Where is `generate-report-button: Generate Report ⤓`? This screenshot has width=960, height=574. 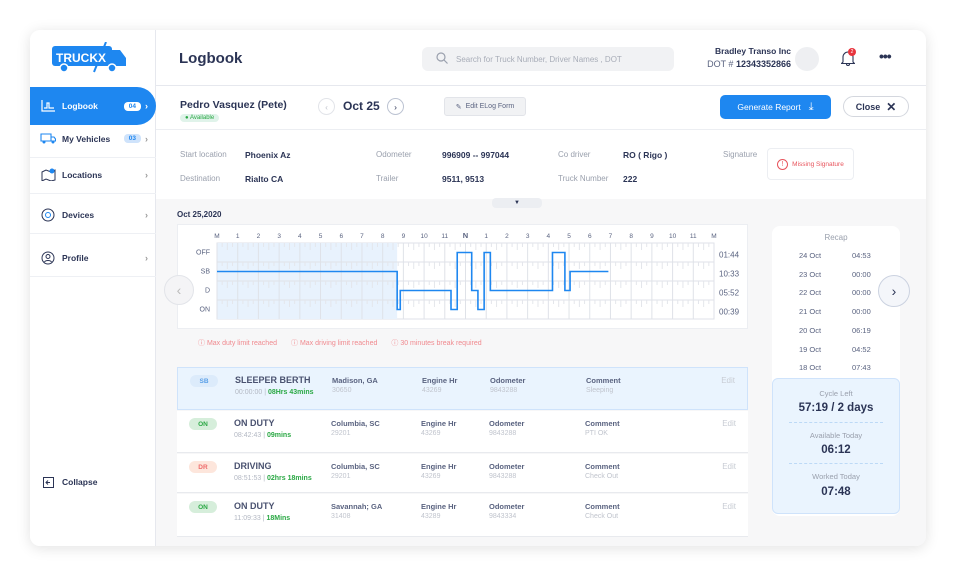 generate-report-button: Generate Report ⤓ is located at coordinates (775, 107).